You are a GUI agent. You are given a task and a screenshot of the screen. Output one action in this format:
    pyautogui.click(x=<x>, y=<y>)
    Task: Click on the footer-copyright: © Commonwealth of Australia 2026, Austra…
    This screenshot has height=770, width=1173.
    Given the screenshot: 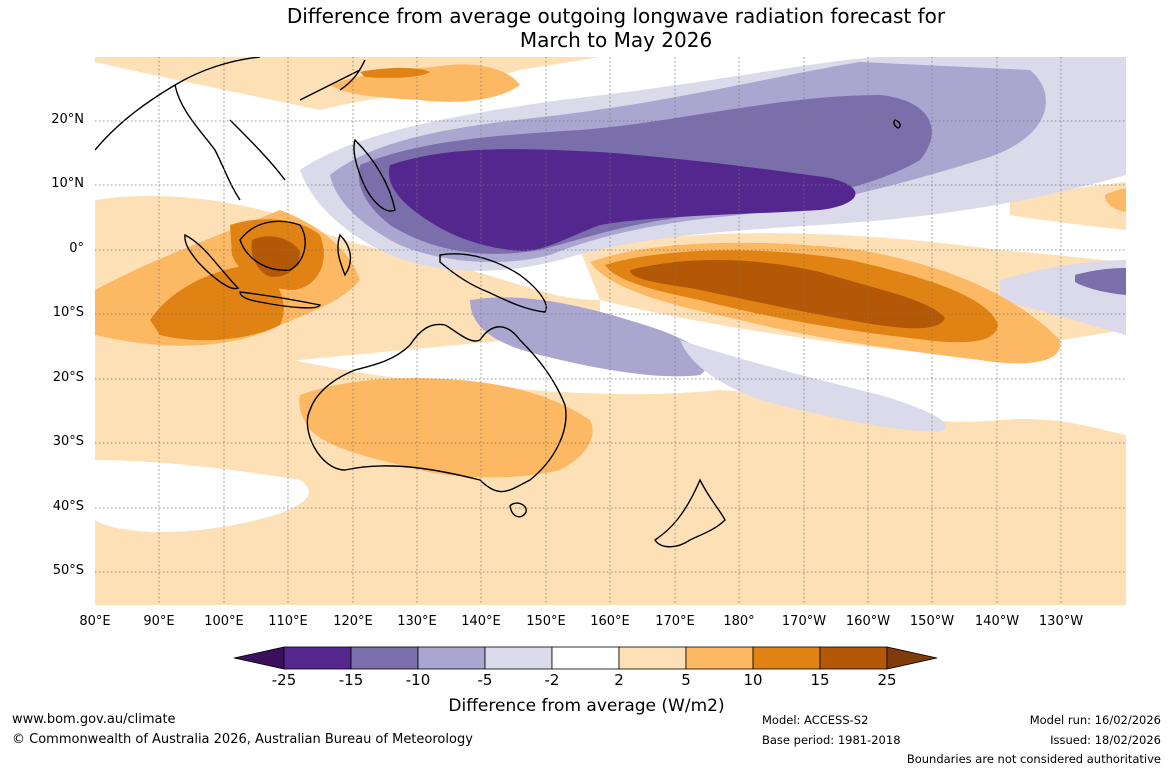 What is the action you would take?
    pyautogui.click(x=242, y=739)
    